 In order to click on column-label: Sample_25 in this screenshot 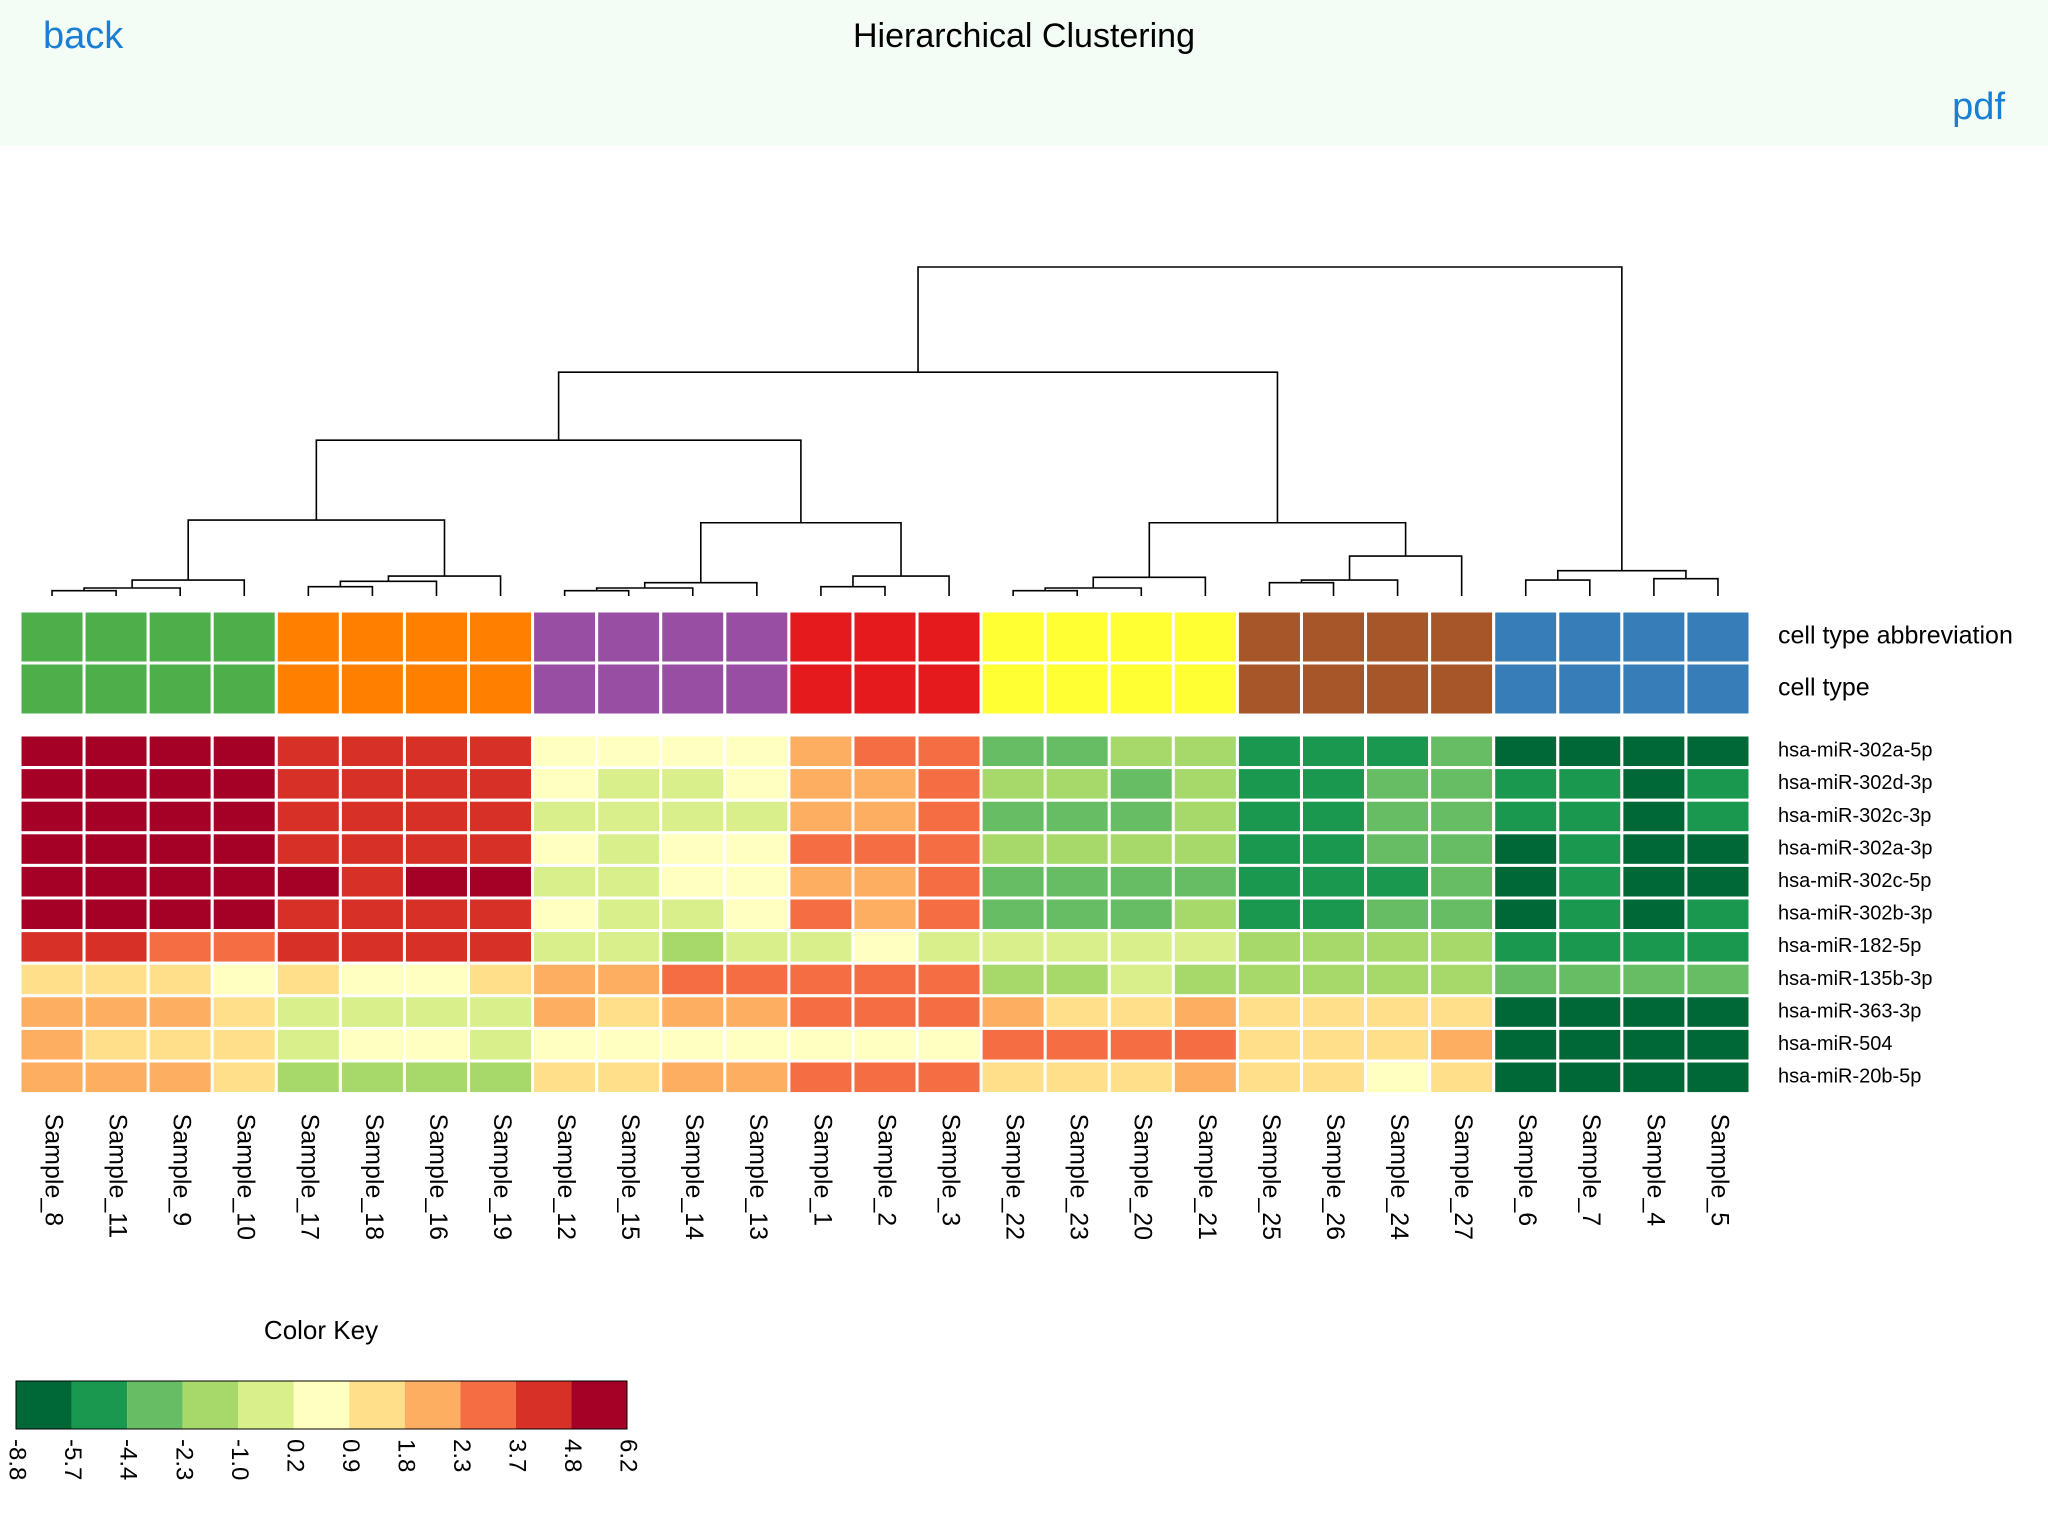, I will do `click(1271, 1177)`.